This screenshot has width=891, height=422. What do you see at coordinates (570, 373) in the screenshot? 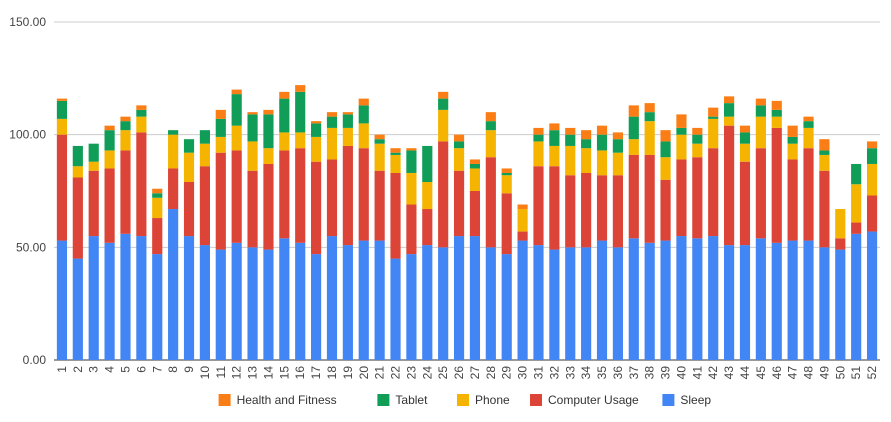
I see `x-tick-label: 33` at bounding box center [570, 373].